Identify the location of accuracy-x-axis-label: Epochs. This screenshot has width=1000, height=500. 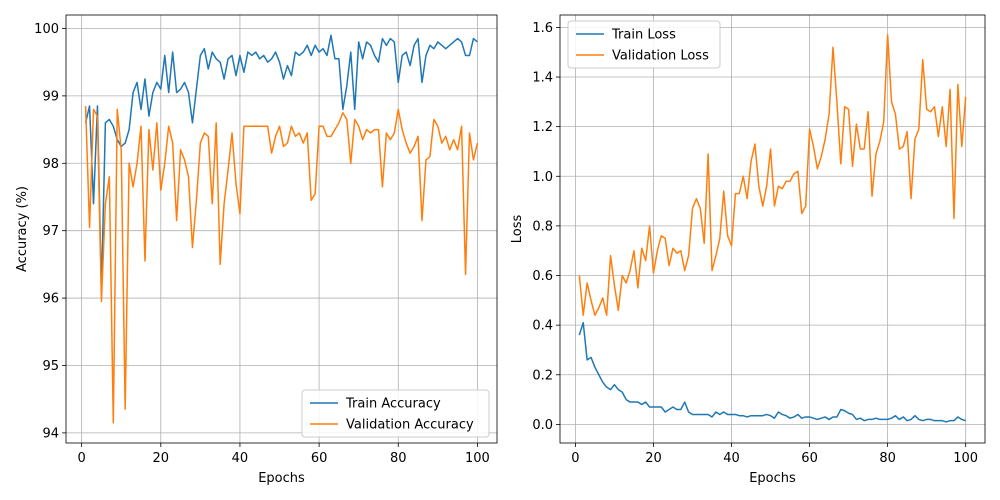
(281, 478).